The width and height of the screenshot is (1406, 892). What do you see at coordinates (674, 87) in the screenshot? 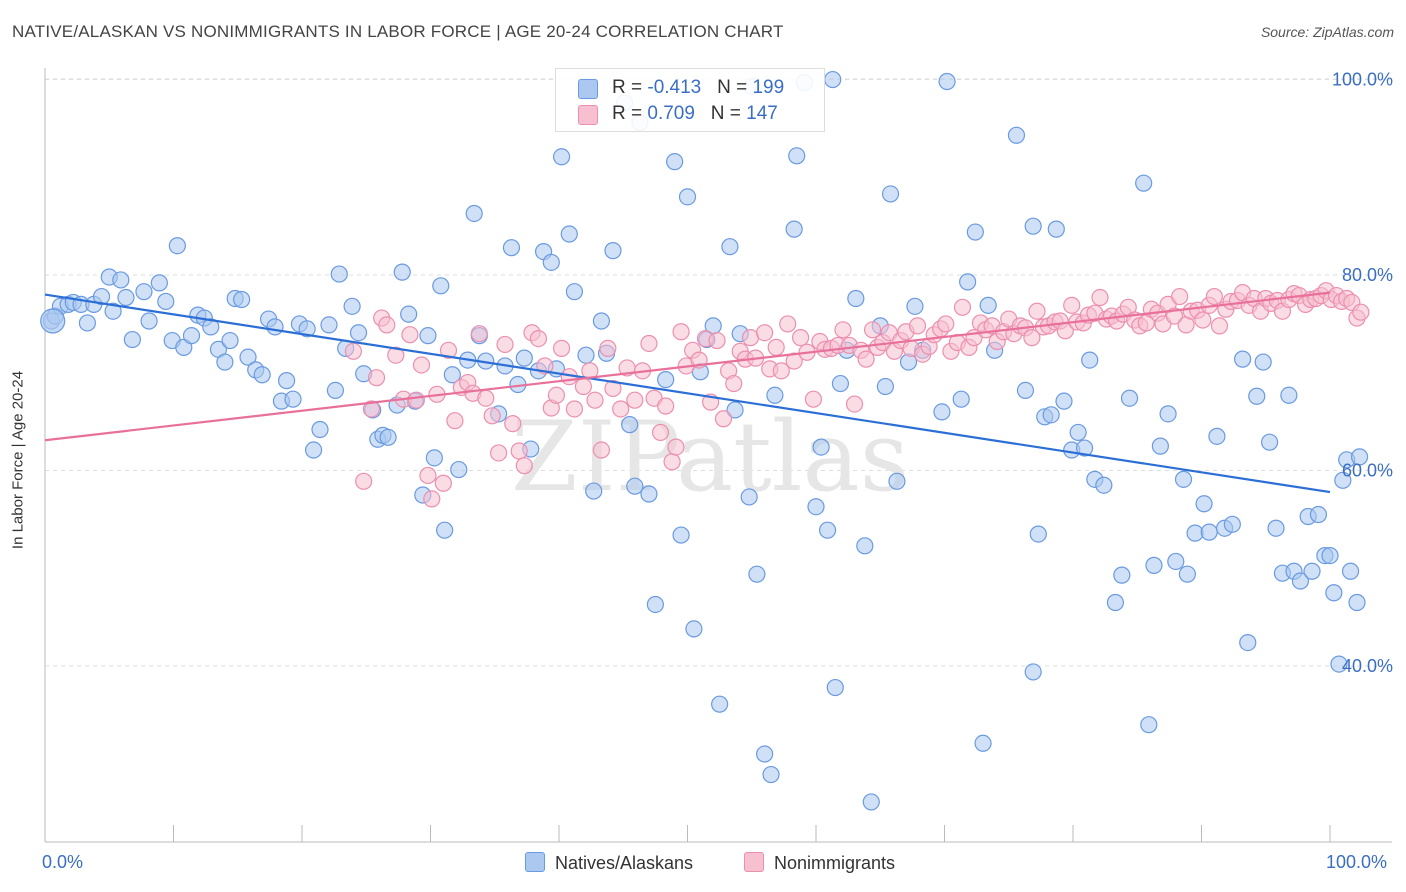
I see `natives-r-value: -0.413` at bounding box center [674, 87].